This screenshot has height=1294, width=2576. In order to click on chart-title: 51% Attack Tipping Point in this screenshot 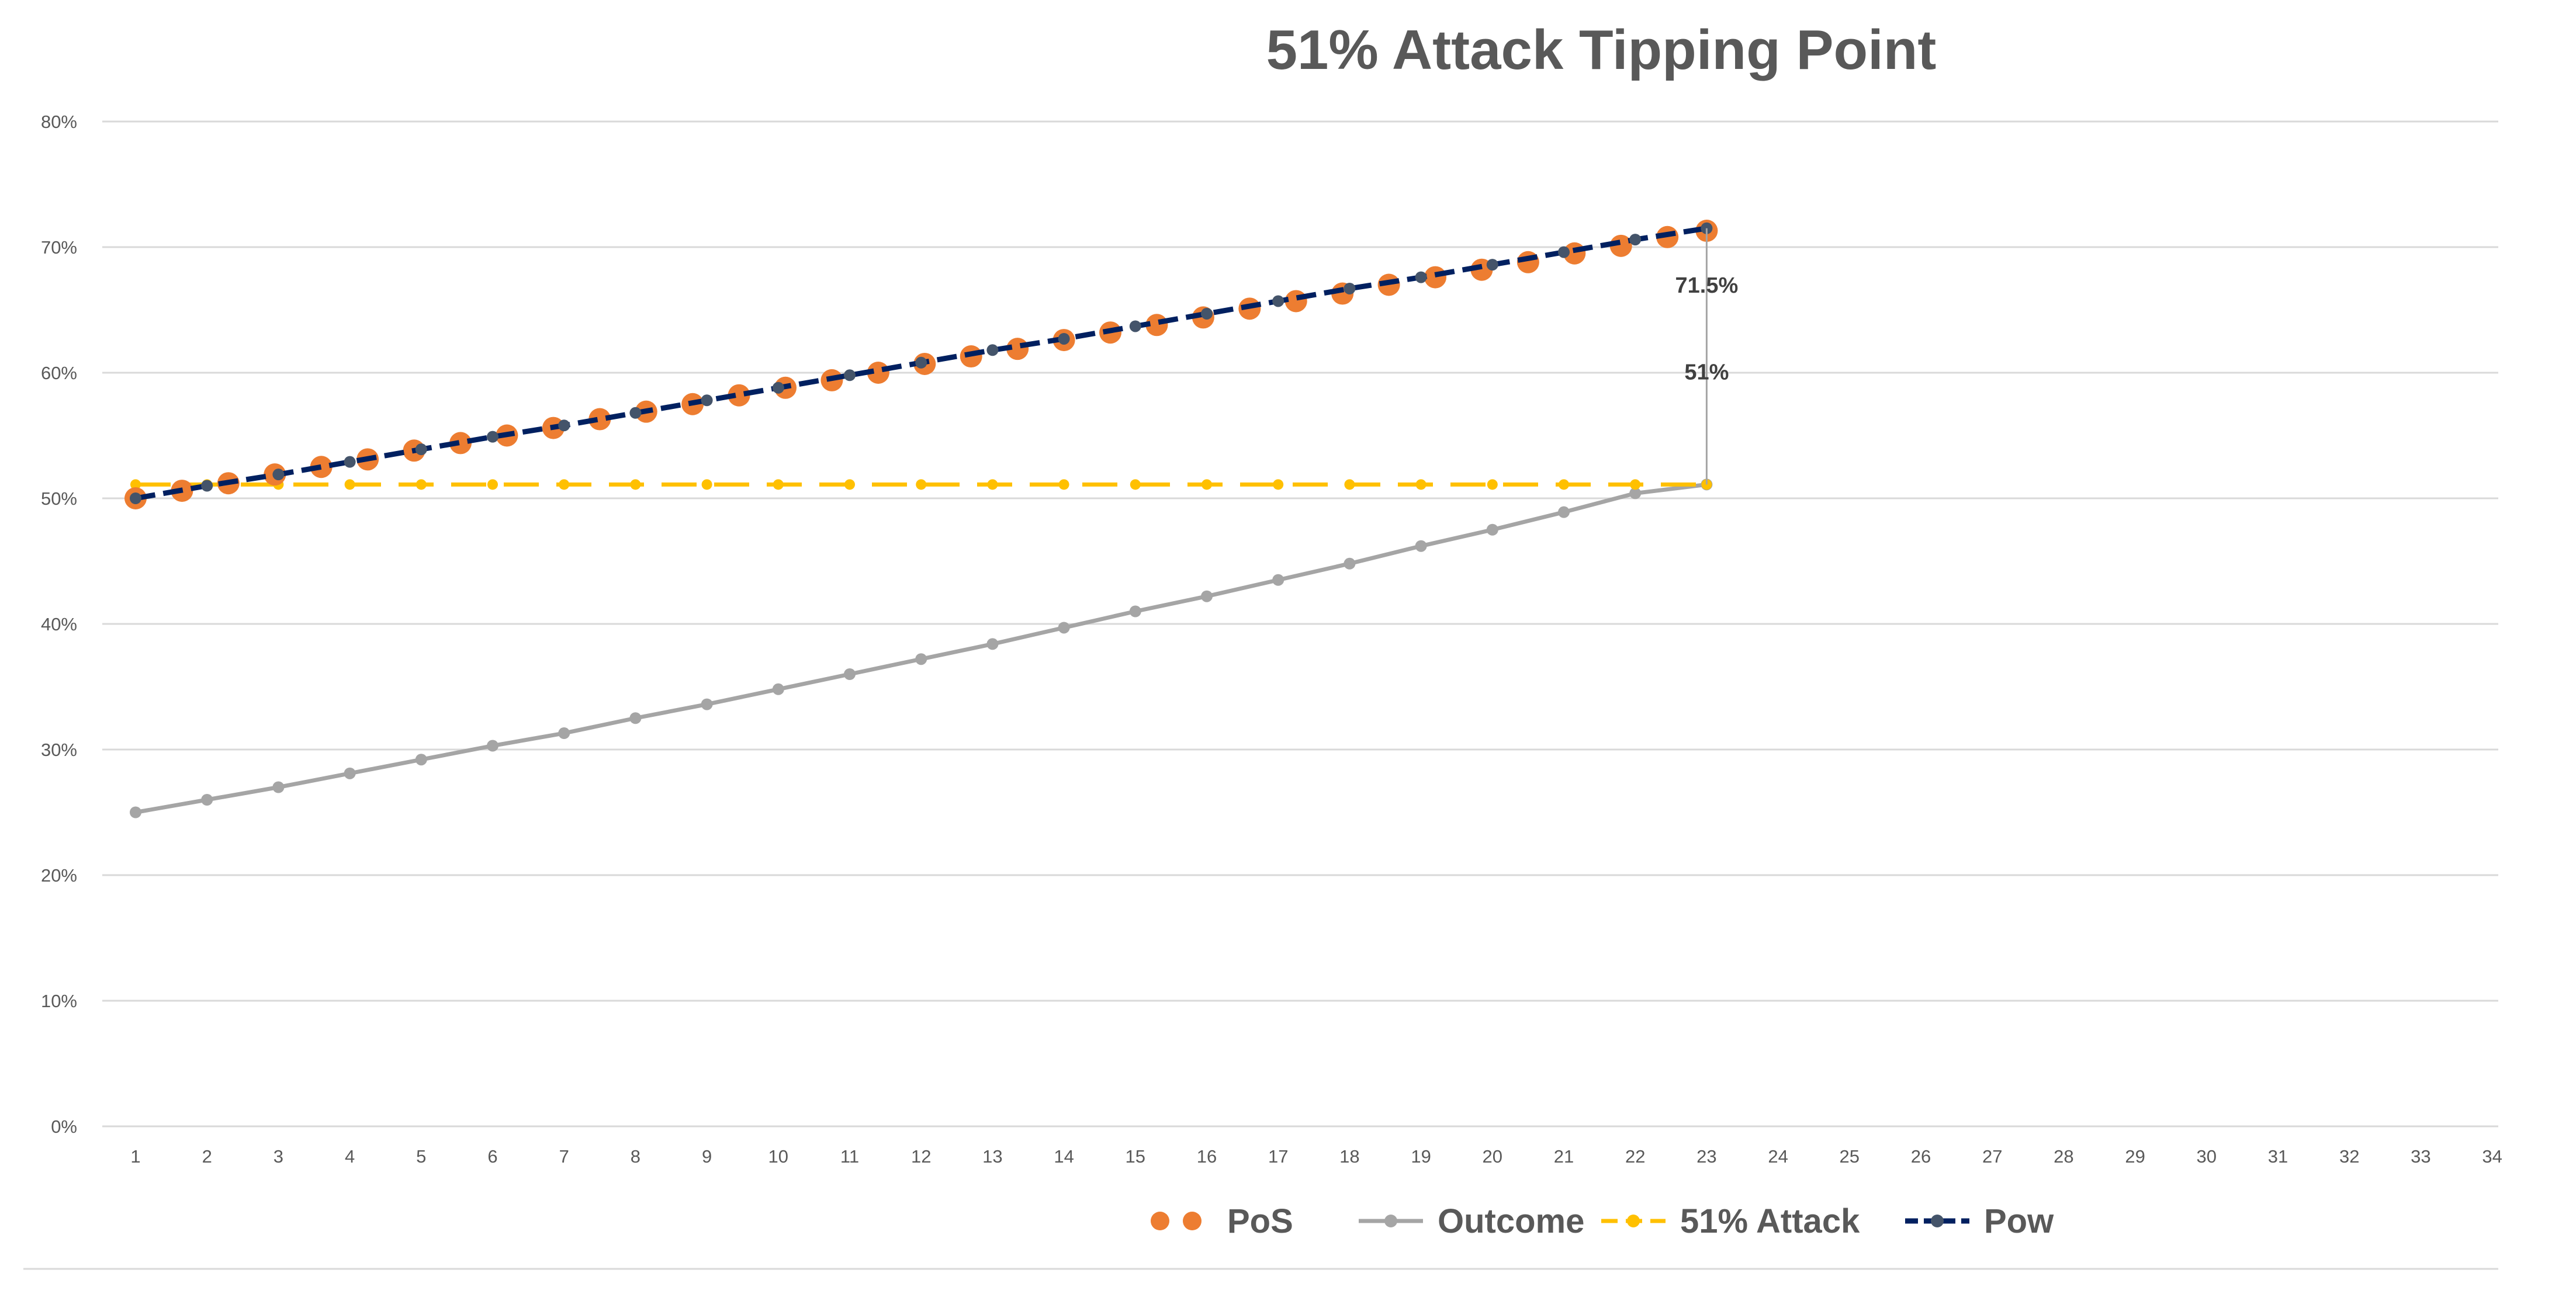, I will do `click(1601, 50)`.